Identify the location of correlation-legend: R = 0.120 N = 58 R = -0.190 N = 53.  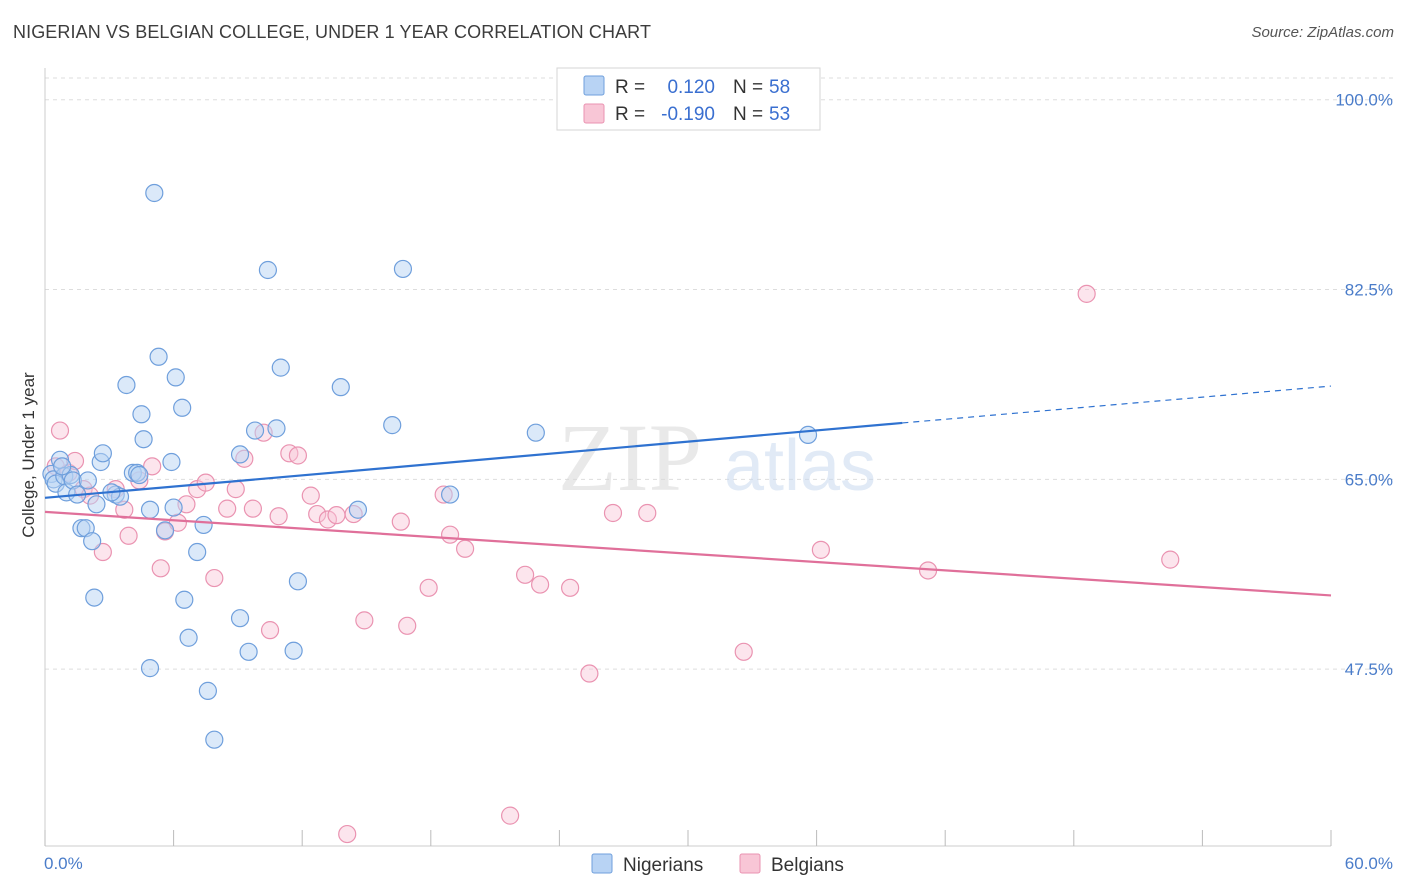
(688, 99).